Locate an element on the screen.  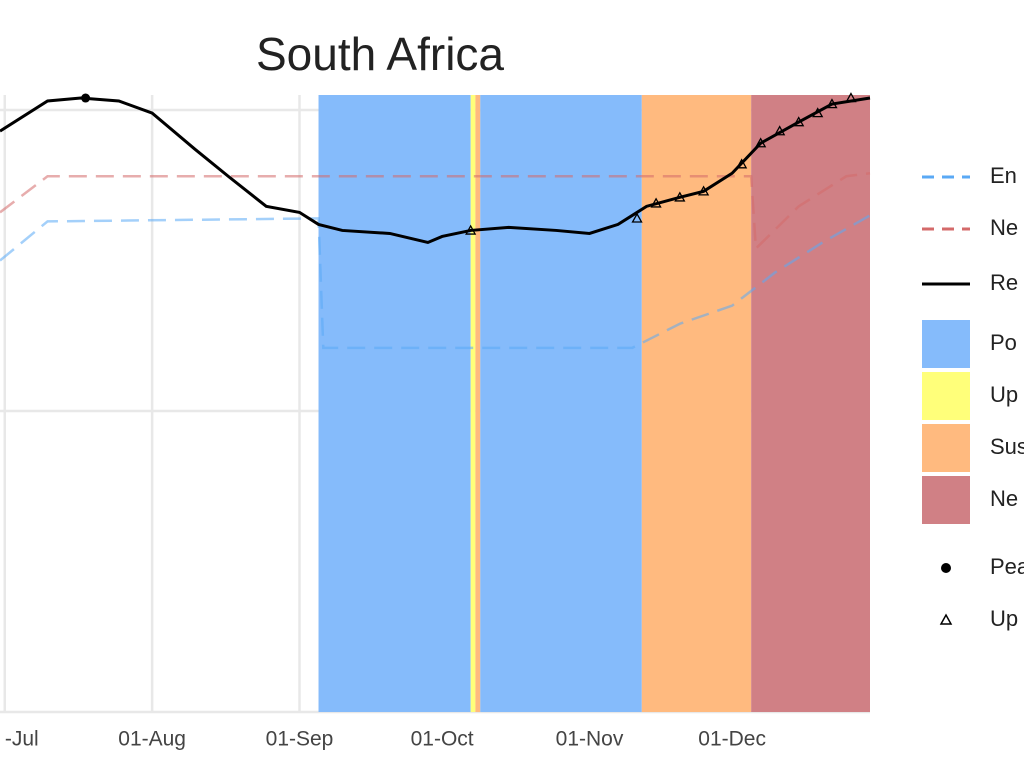
x-tick-label: 01-Aug is located at coordinates (152, 739).